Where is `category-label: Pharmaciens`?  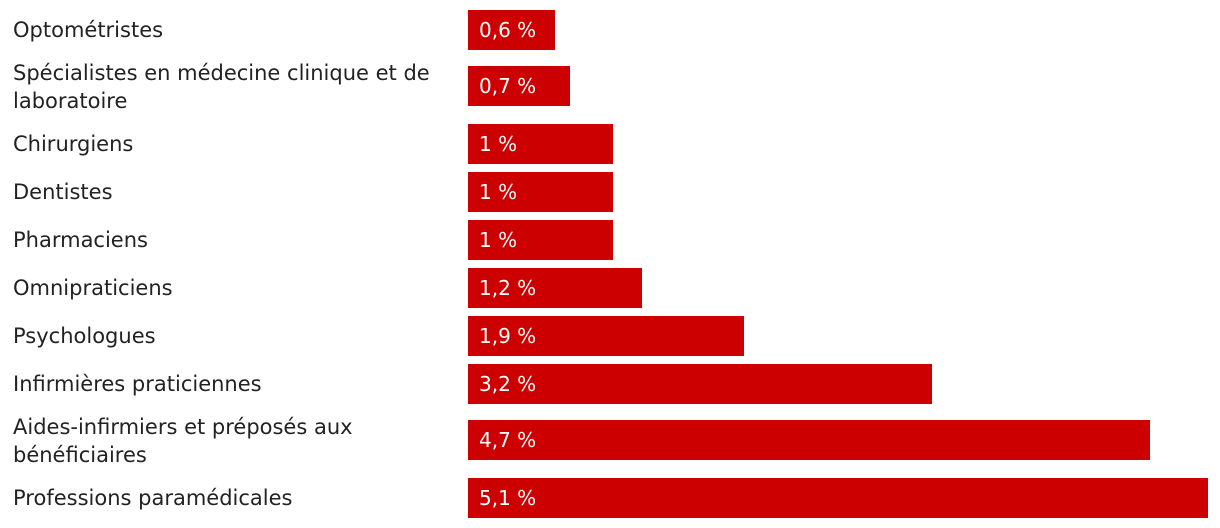 category-label: Pharmaciens is located at coordinates (80, 240).